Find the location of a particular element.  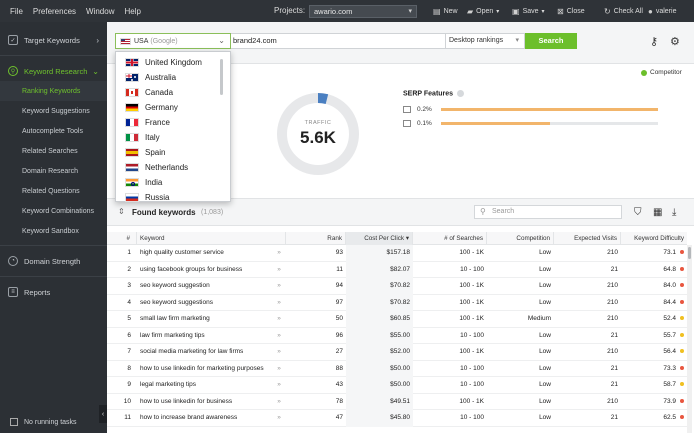

col-rank: Rank is located at coordinates (316, 238).